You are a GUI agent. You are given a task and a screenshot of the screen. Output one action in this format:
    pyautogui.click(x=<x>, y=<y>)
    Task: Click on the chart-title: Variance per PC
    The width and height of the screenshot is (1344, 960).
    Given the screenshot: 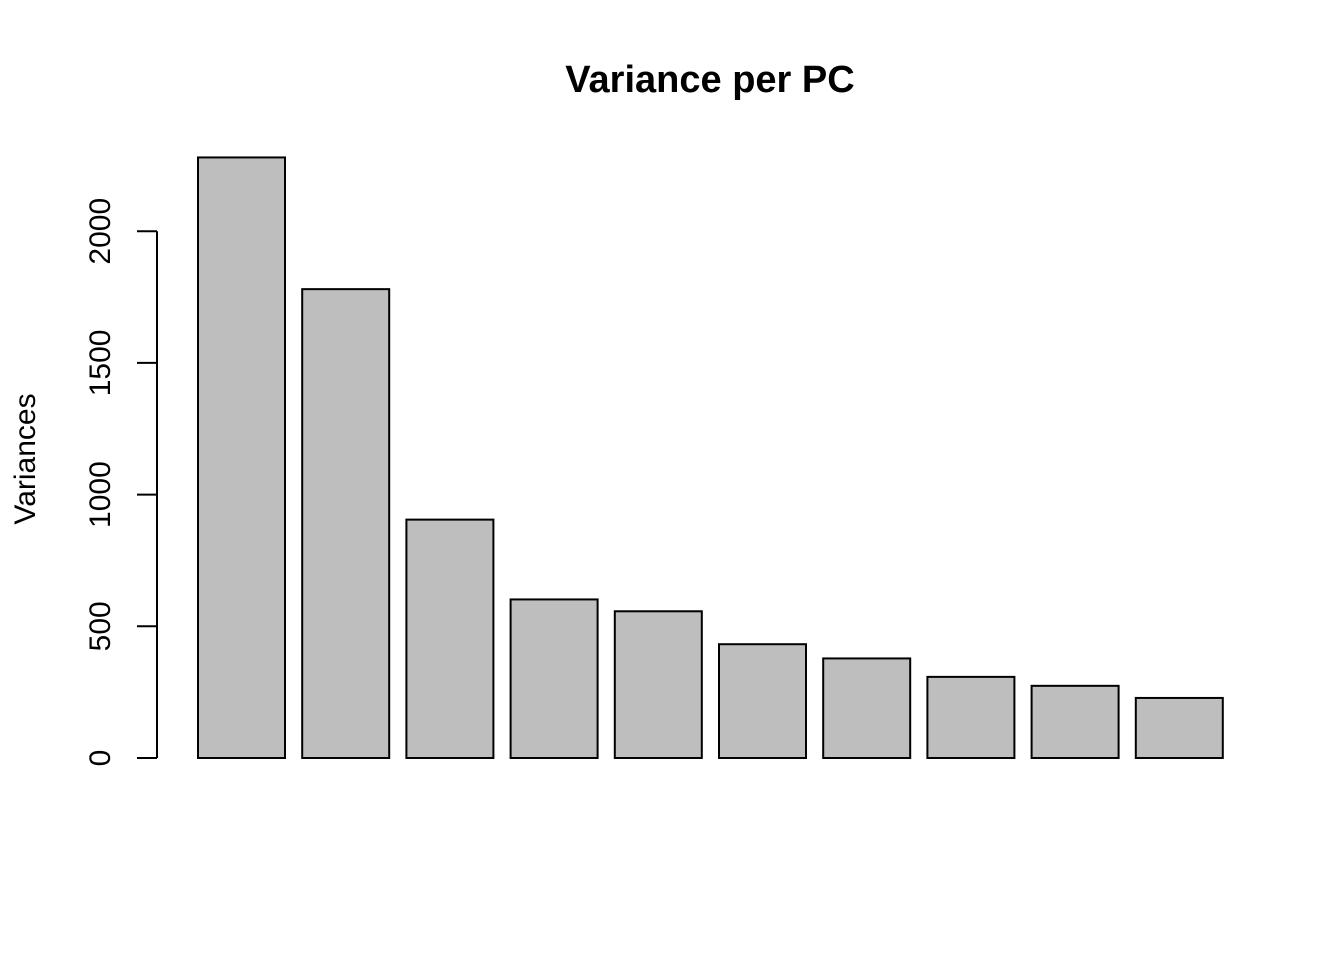 What is the action you would take?
    pyautogui.click(x=709, y=80)
    